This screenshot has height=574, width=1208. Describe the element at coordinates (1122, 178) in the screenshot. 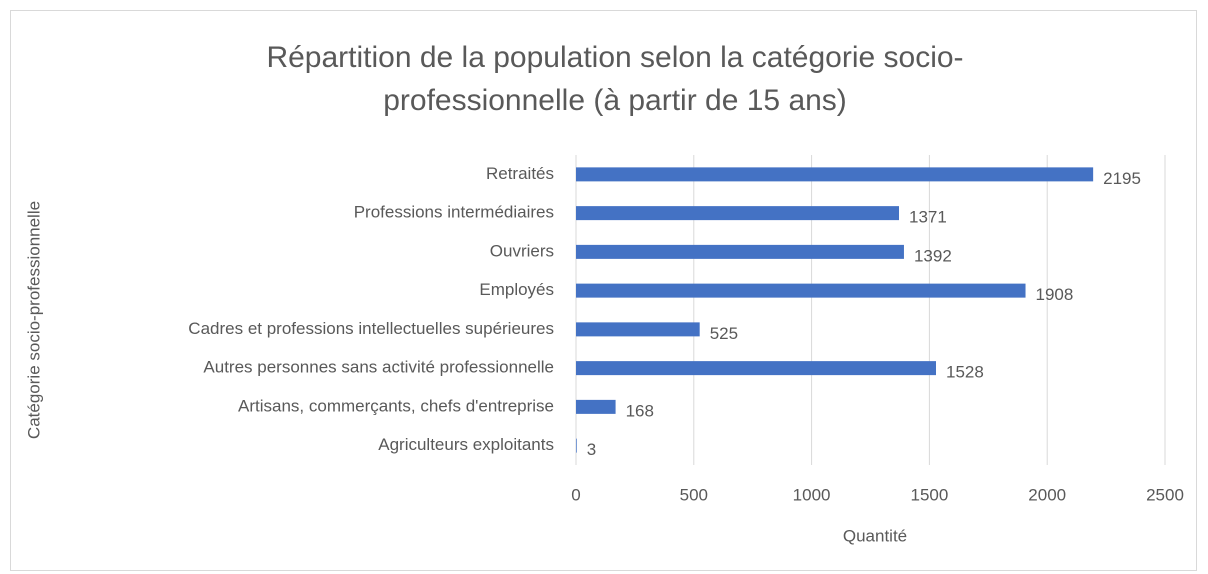

I see `data-label: 2195` at that location.